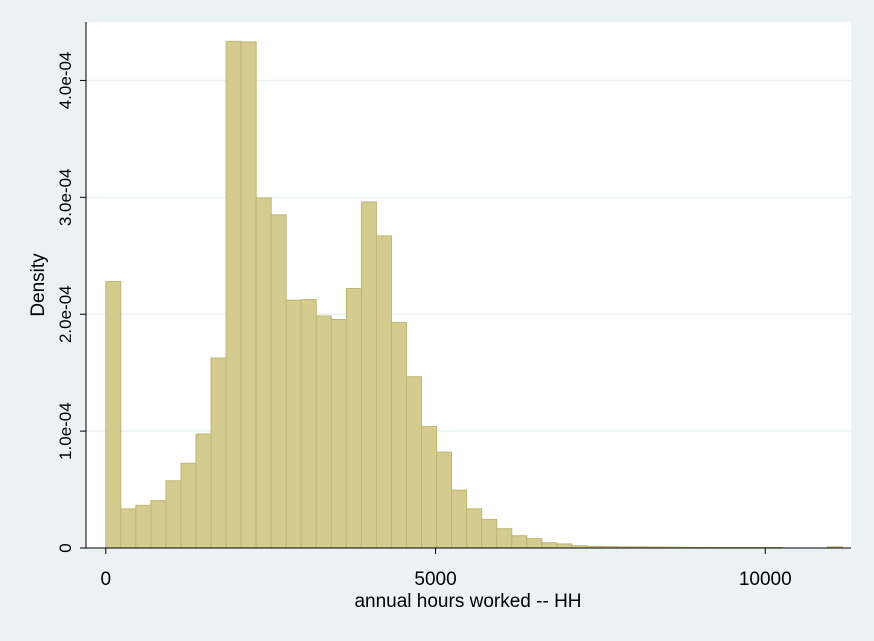  I want to click on x-tick-label: 10000, so click(765, 579).